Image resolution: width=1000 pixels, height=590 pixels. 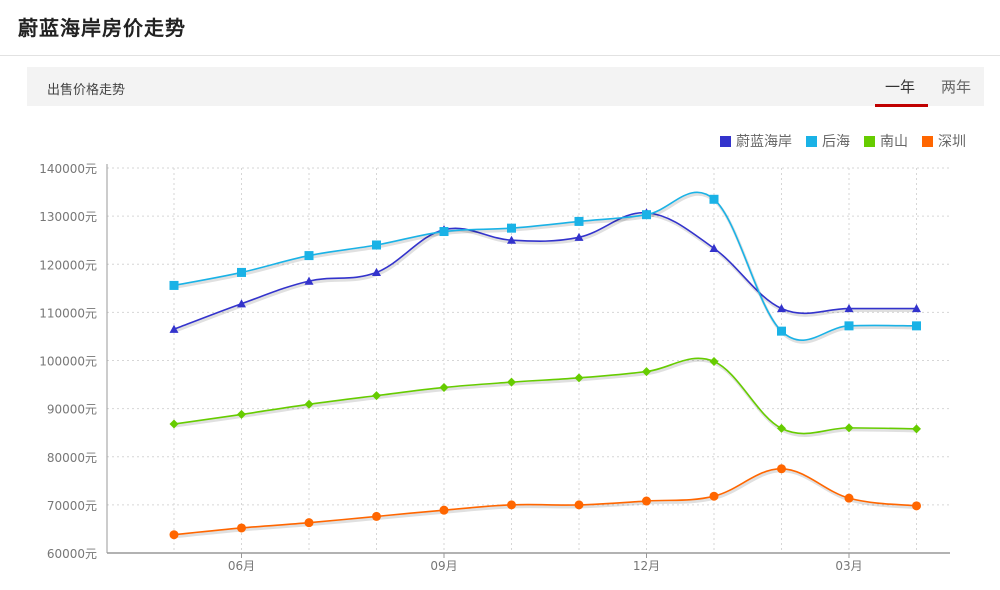 I want to click on tab-one-year: 一年, so click(x=900, y=87).